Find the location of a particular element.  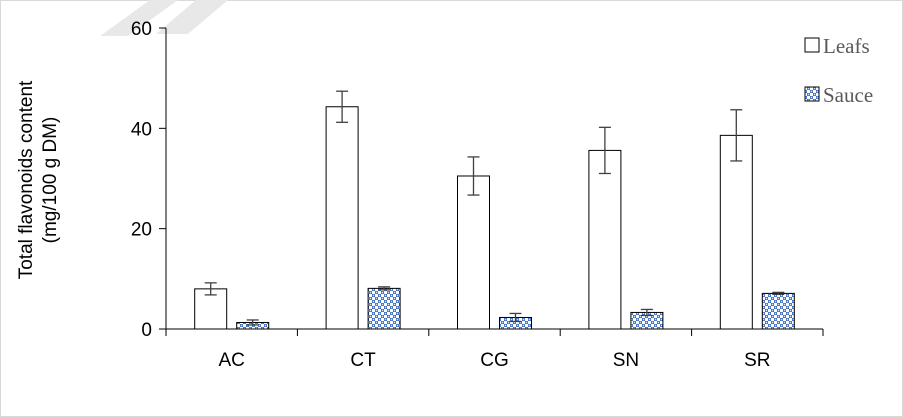

bar-sauce-sr is located at coordinates (778, 311).